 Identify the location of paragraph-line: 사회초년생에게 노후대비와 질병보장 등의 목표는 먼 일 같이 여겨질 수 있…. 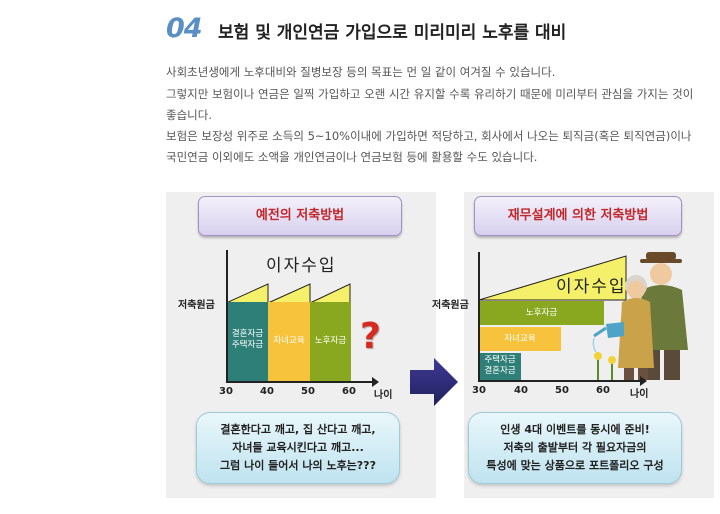
(361, 72).